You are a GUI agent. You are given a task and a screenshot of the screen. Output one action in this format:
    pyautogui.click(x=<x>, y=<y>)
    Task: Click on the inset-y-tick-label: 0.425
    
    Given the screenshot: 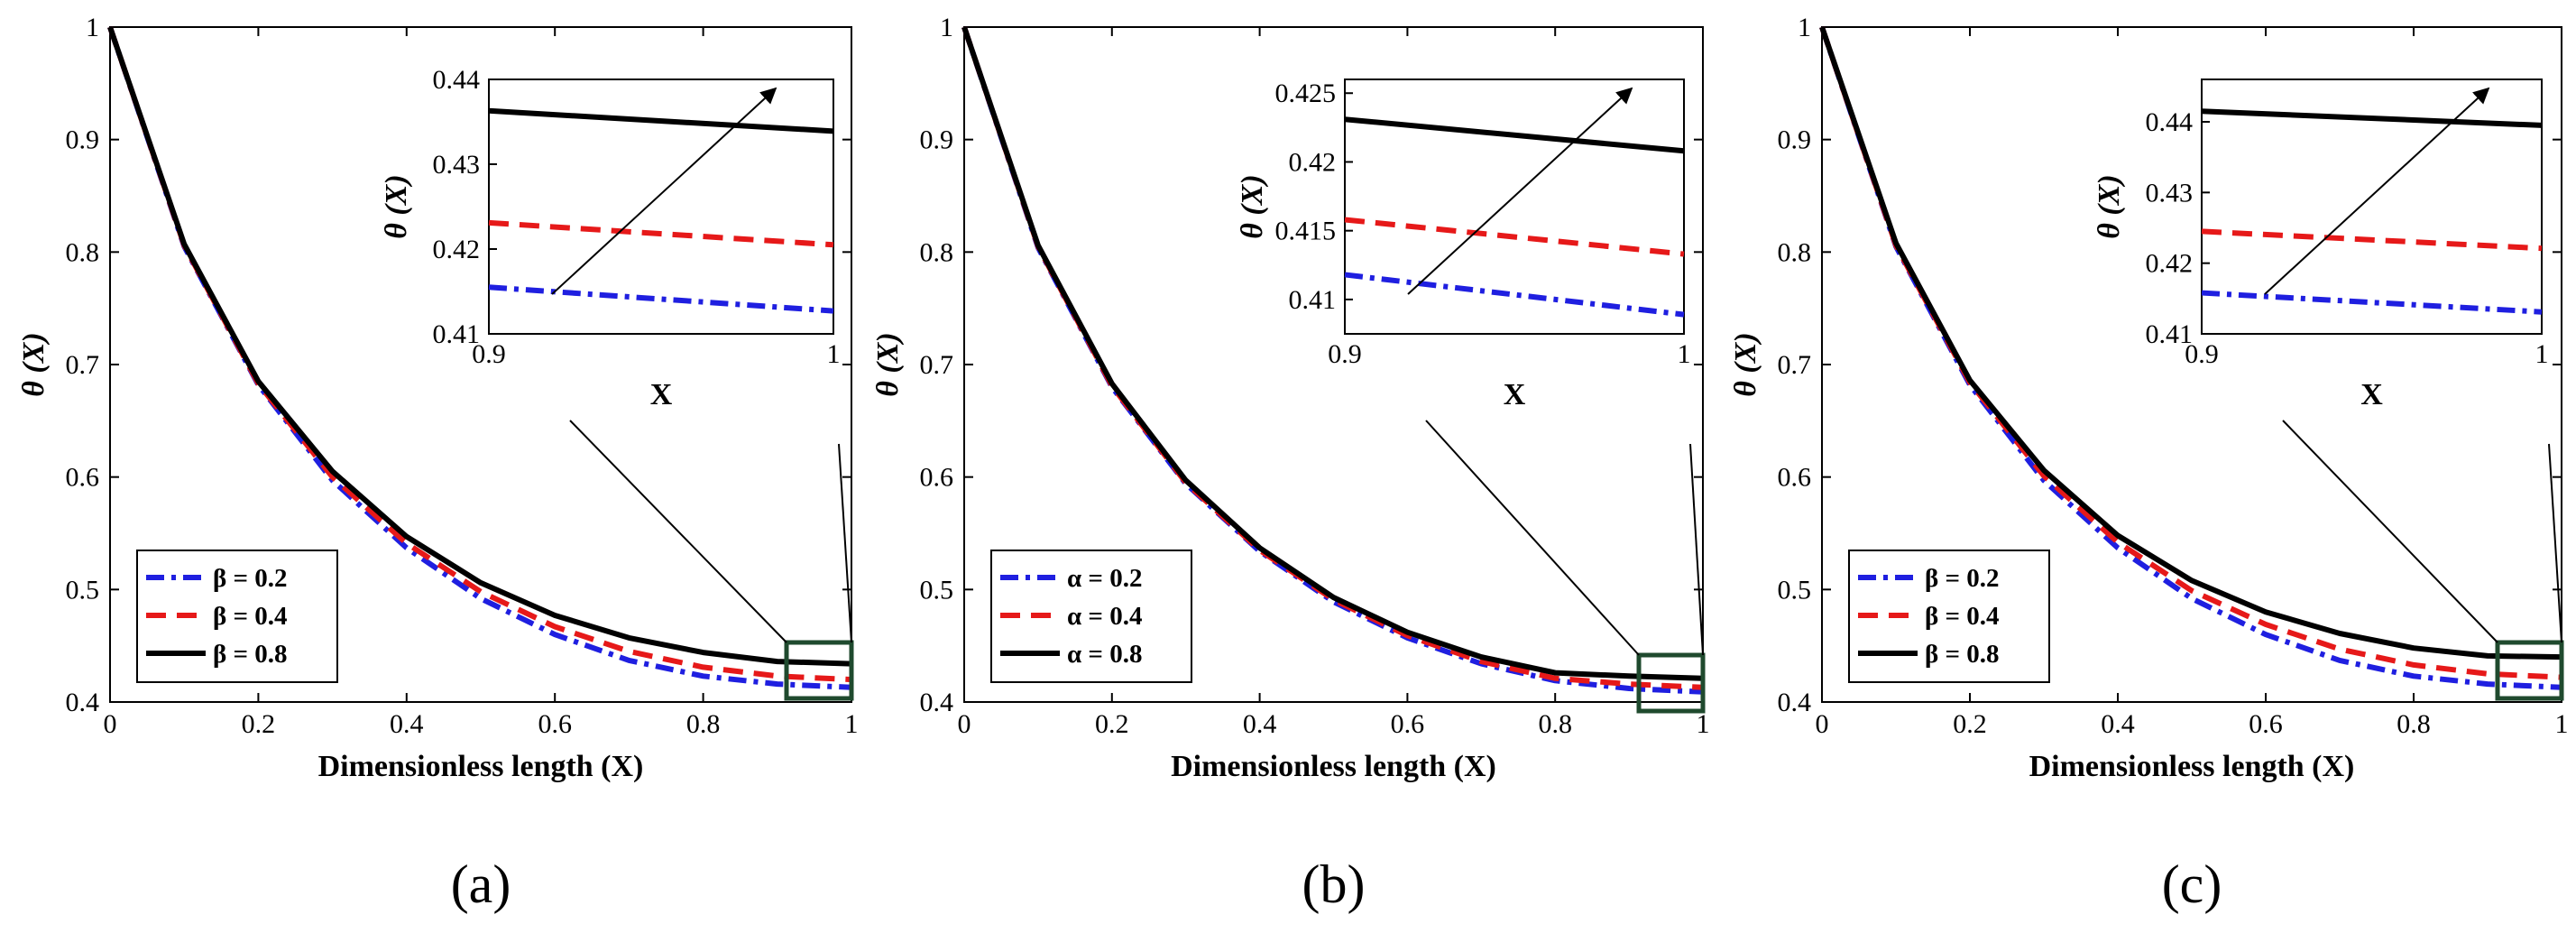 What is the action you would take?
    pyautogui.click(x=1306, y=93)
    